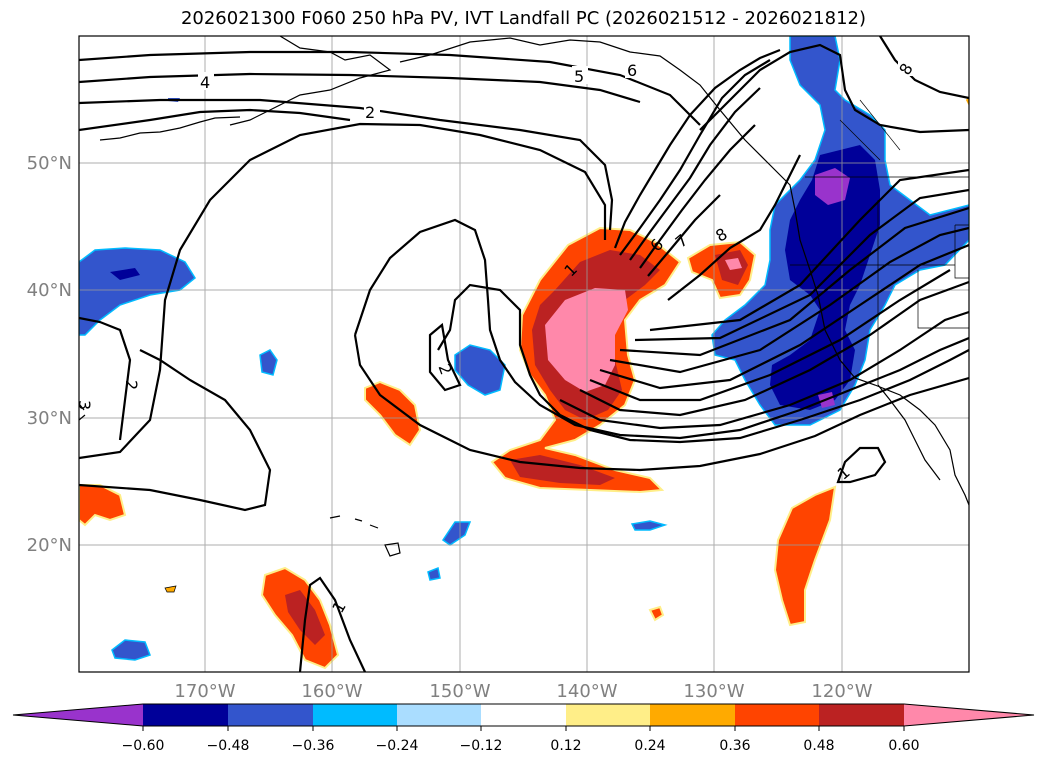 The width and height of the screenshot is (1047, 765). I want to click on coastline-dateline, so click(82, 412).